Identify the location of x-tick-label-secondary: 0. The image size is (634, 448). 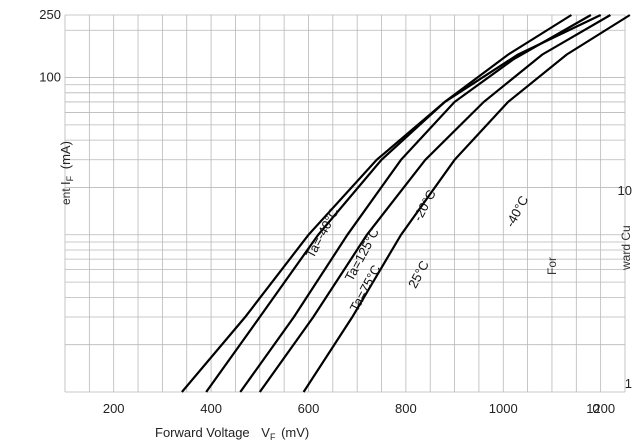
(595, 408).